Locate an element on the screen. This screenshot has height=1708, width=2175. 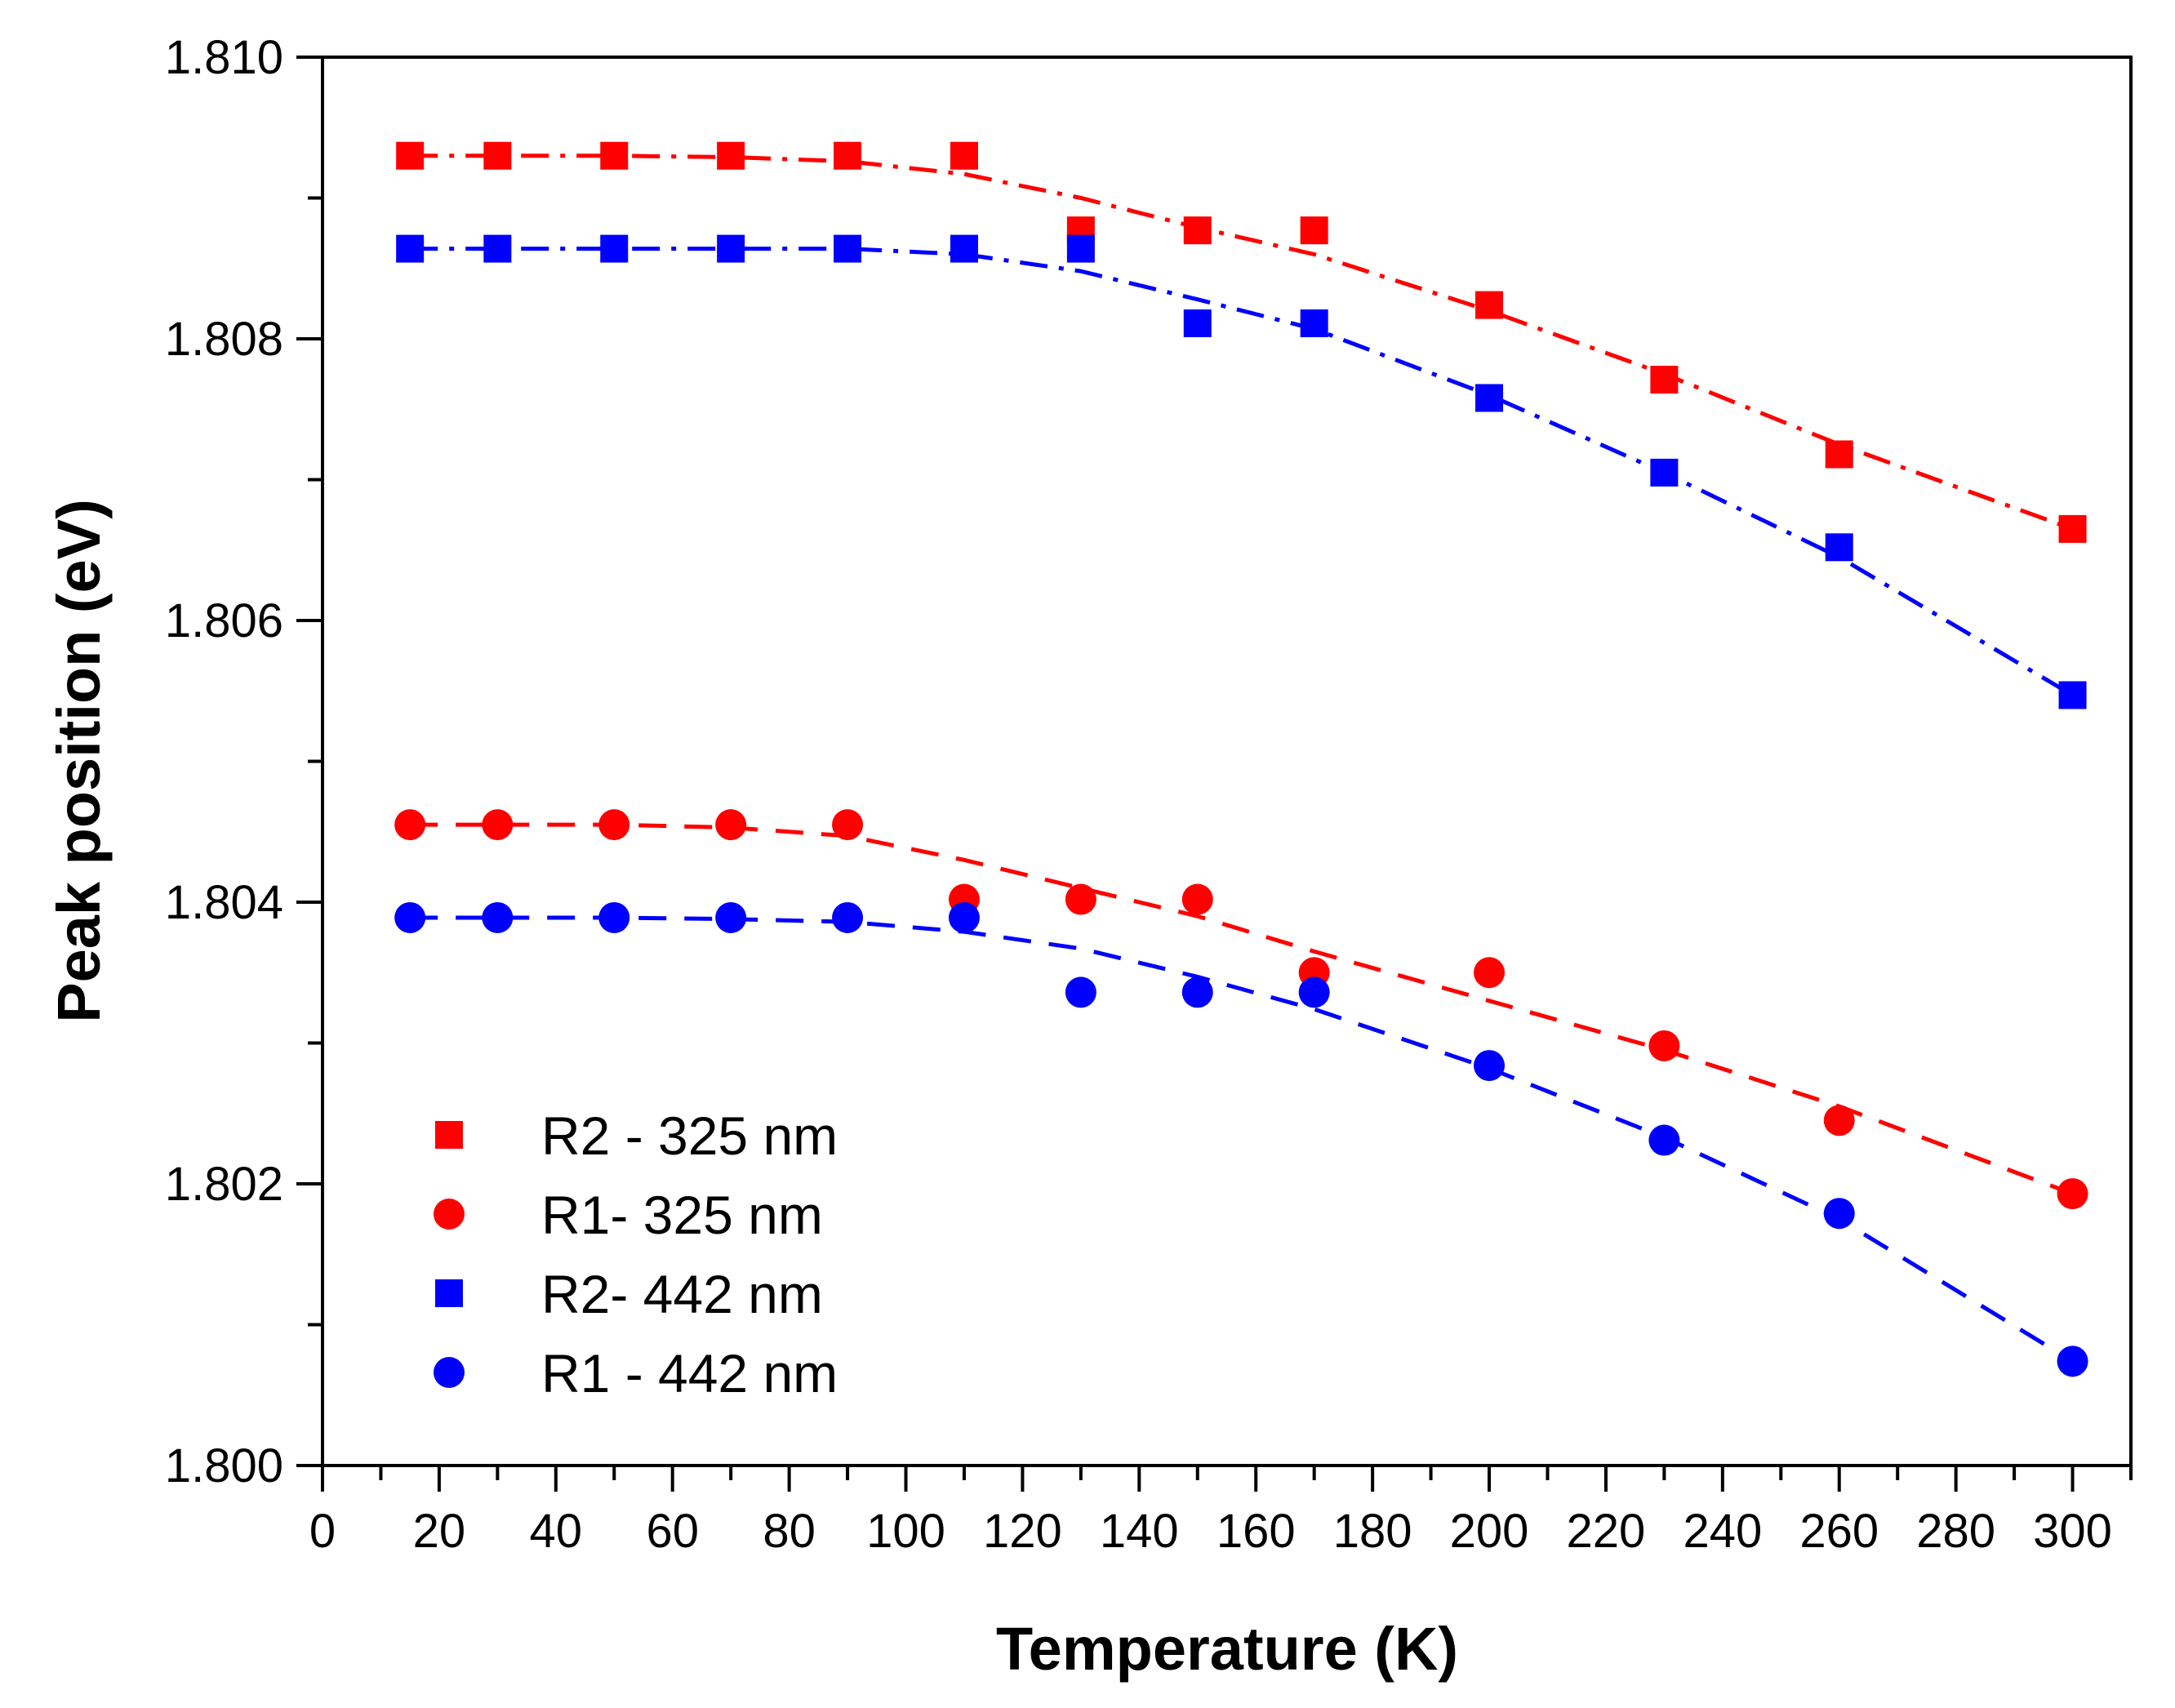
x-tick-label: 100 is located at coordinates (905, 1531).